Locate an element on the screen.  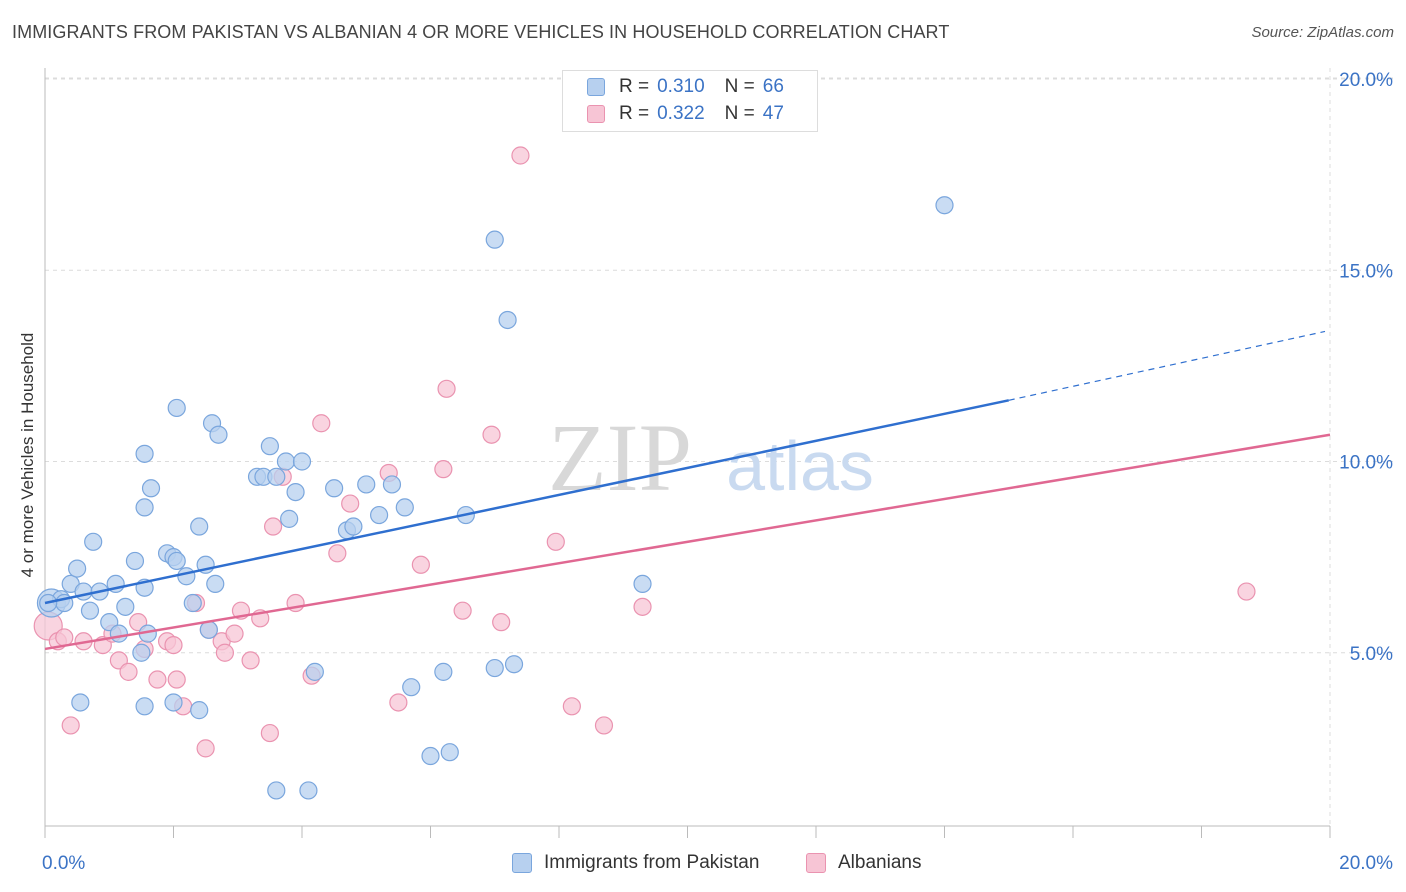
y-tick-label: 20.0% is located at coordinates (1366, 80).